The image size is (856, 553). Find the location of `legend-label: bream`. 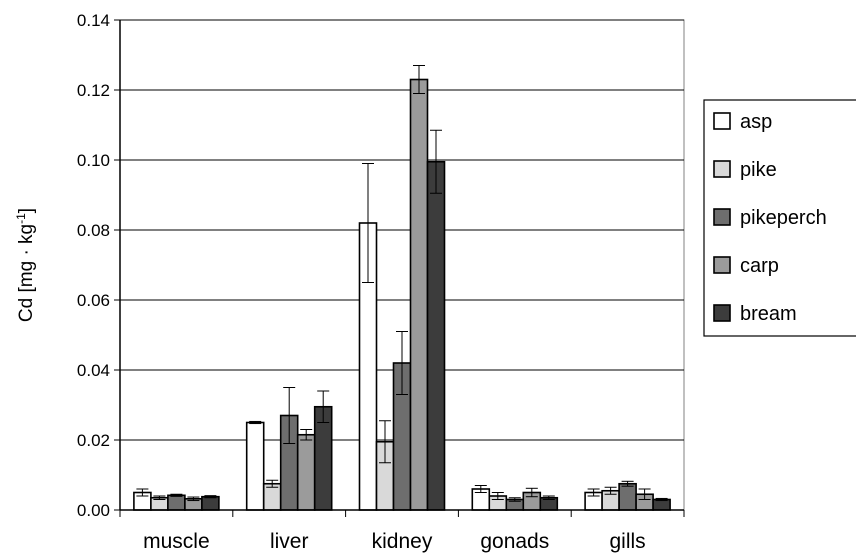

legend-label: bream is located at coordinates (768, 314).